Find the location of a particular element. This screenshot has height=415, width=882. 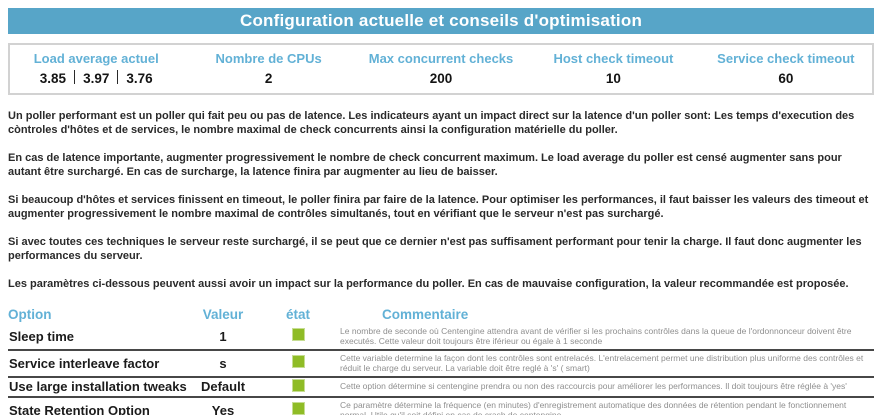

option-value: 1 is located at coordinates (223, 336).